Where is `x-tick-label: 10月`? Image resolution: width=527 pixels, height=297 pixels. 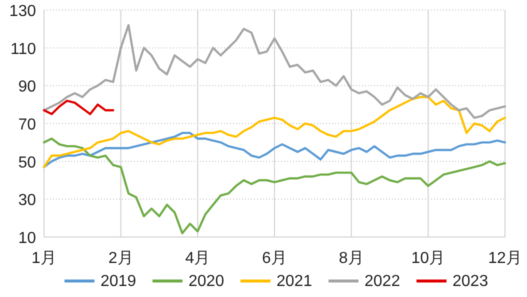 x-tick-label: 10月 is located at coordinates (428, 258).